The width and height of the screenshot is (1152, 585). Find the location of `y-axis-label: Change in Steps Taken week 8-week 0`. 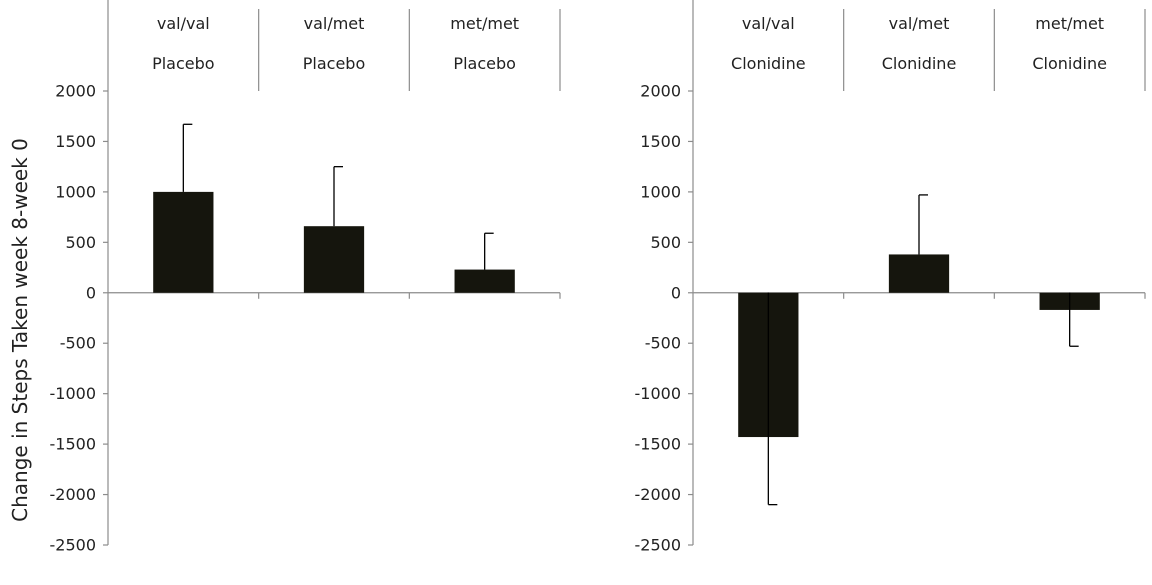

y-axis-label: Change in Steps Taken week 8-week 0 is located at coordinates (20, 330).